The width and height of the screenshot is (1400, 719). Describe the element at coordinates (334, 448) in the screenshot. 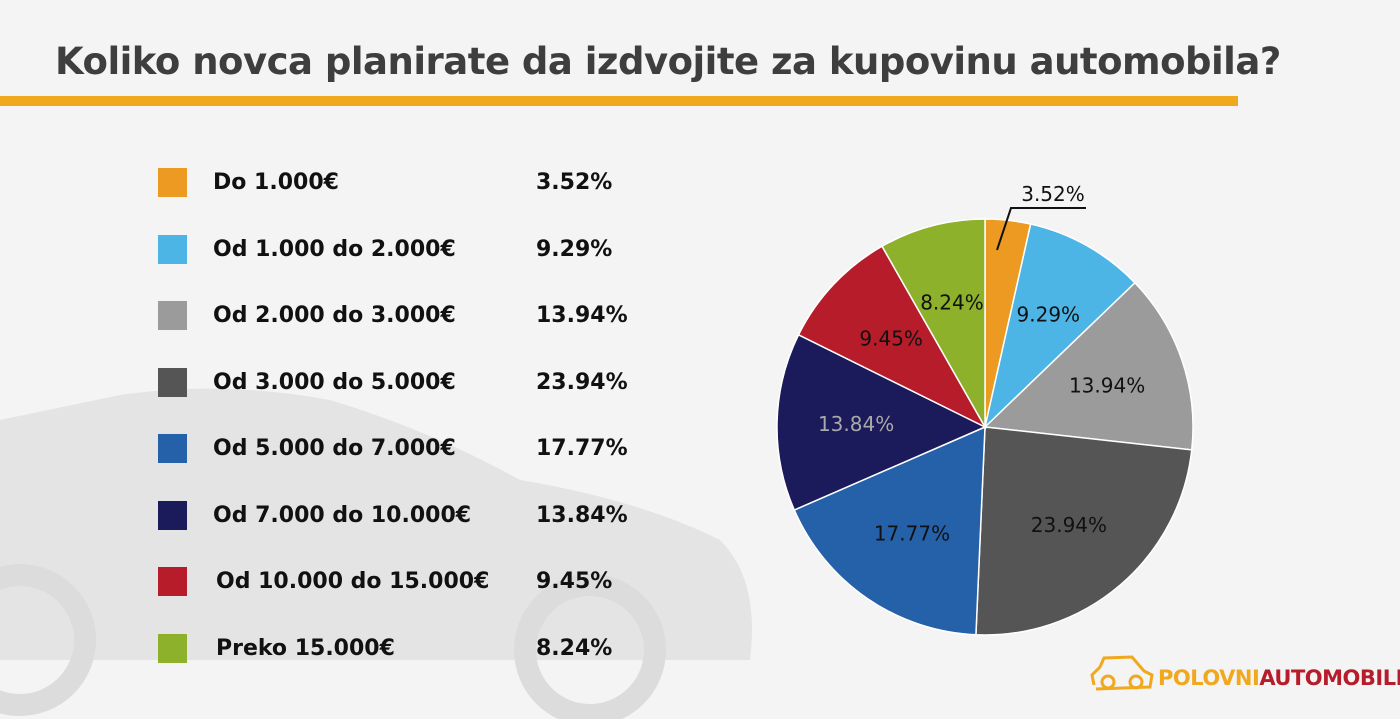

I see `legend-label: Od 5.000 do 7.000€` at that location.